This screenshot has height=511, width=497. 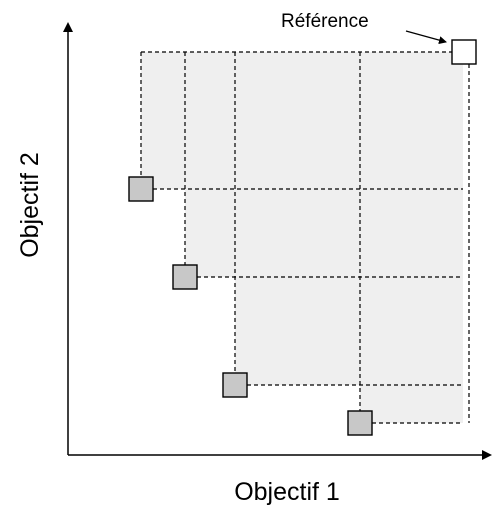 I want to click on reference-label: Référence, so click(x=325, y=21).